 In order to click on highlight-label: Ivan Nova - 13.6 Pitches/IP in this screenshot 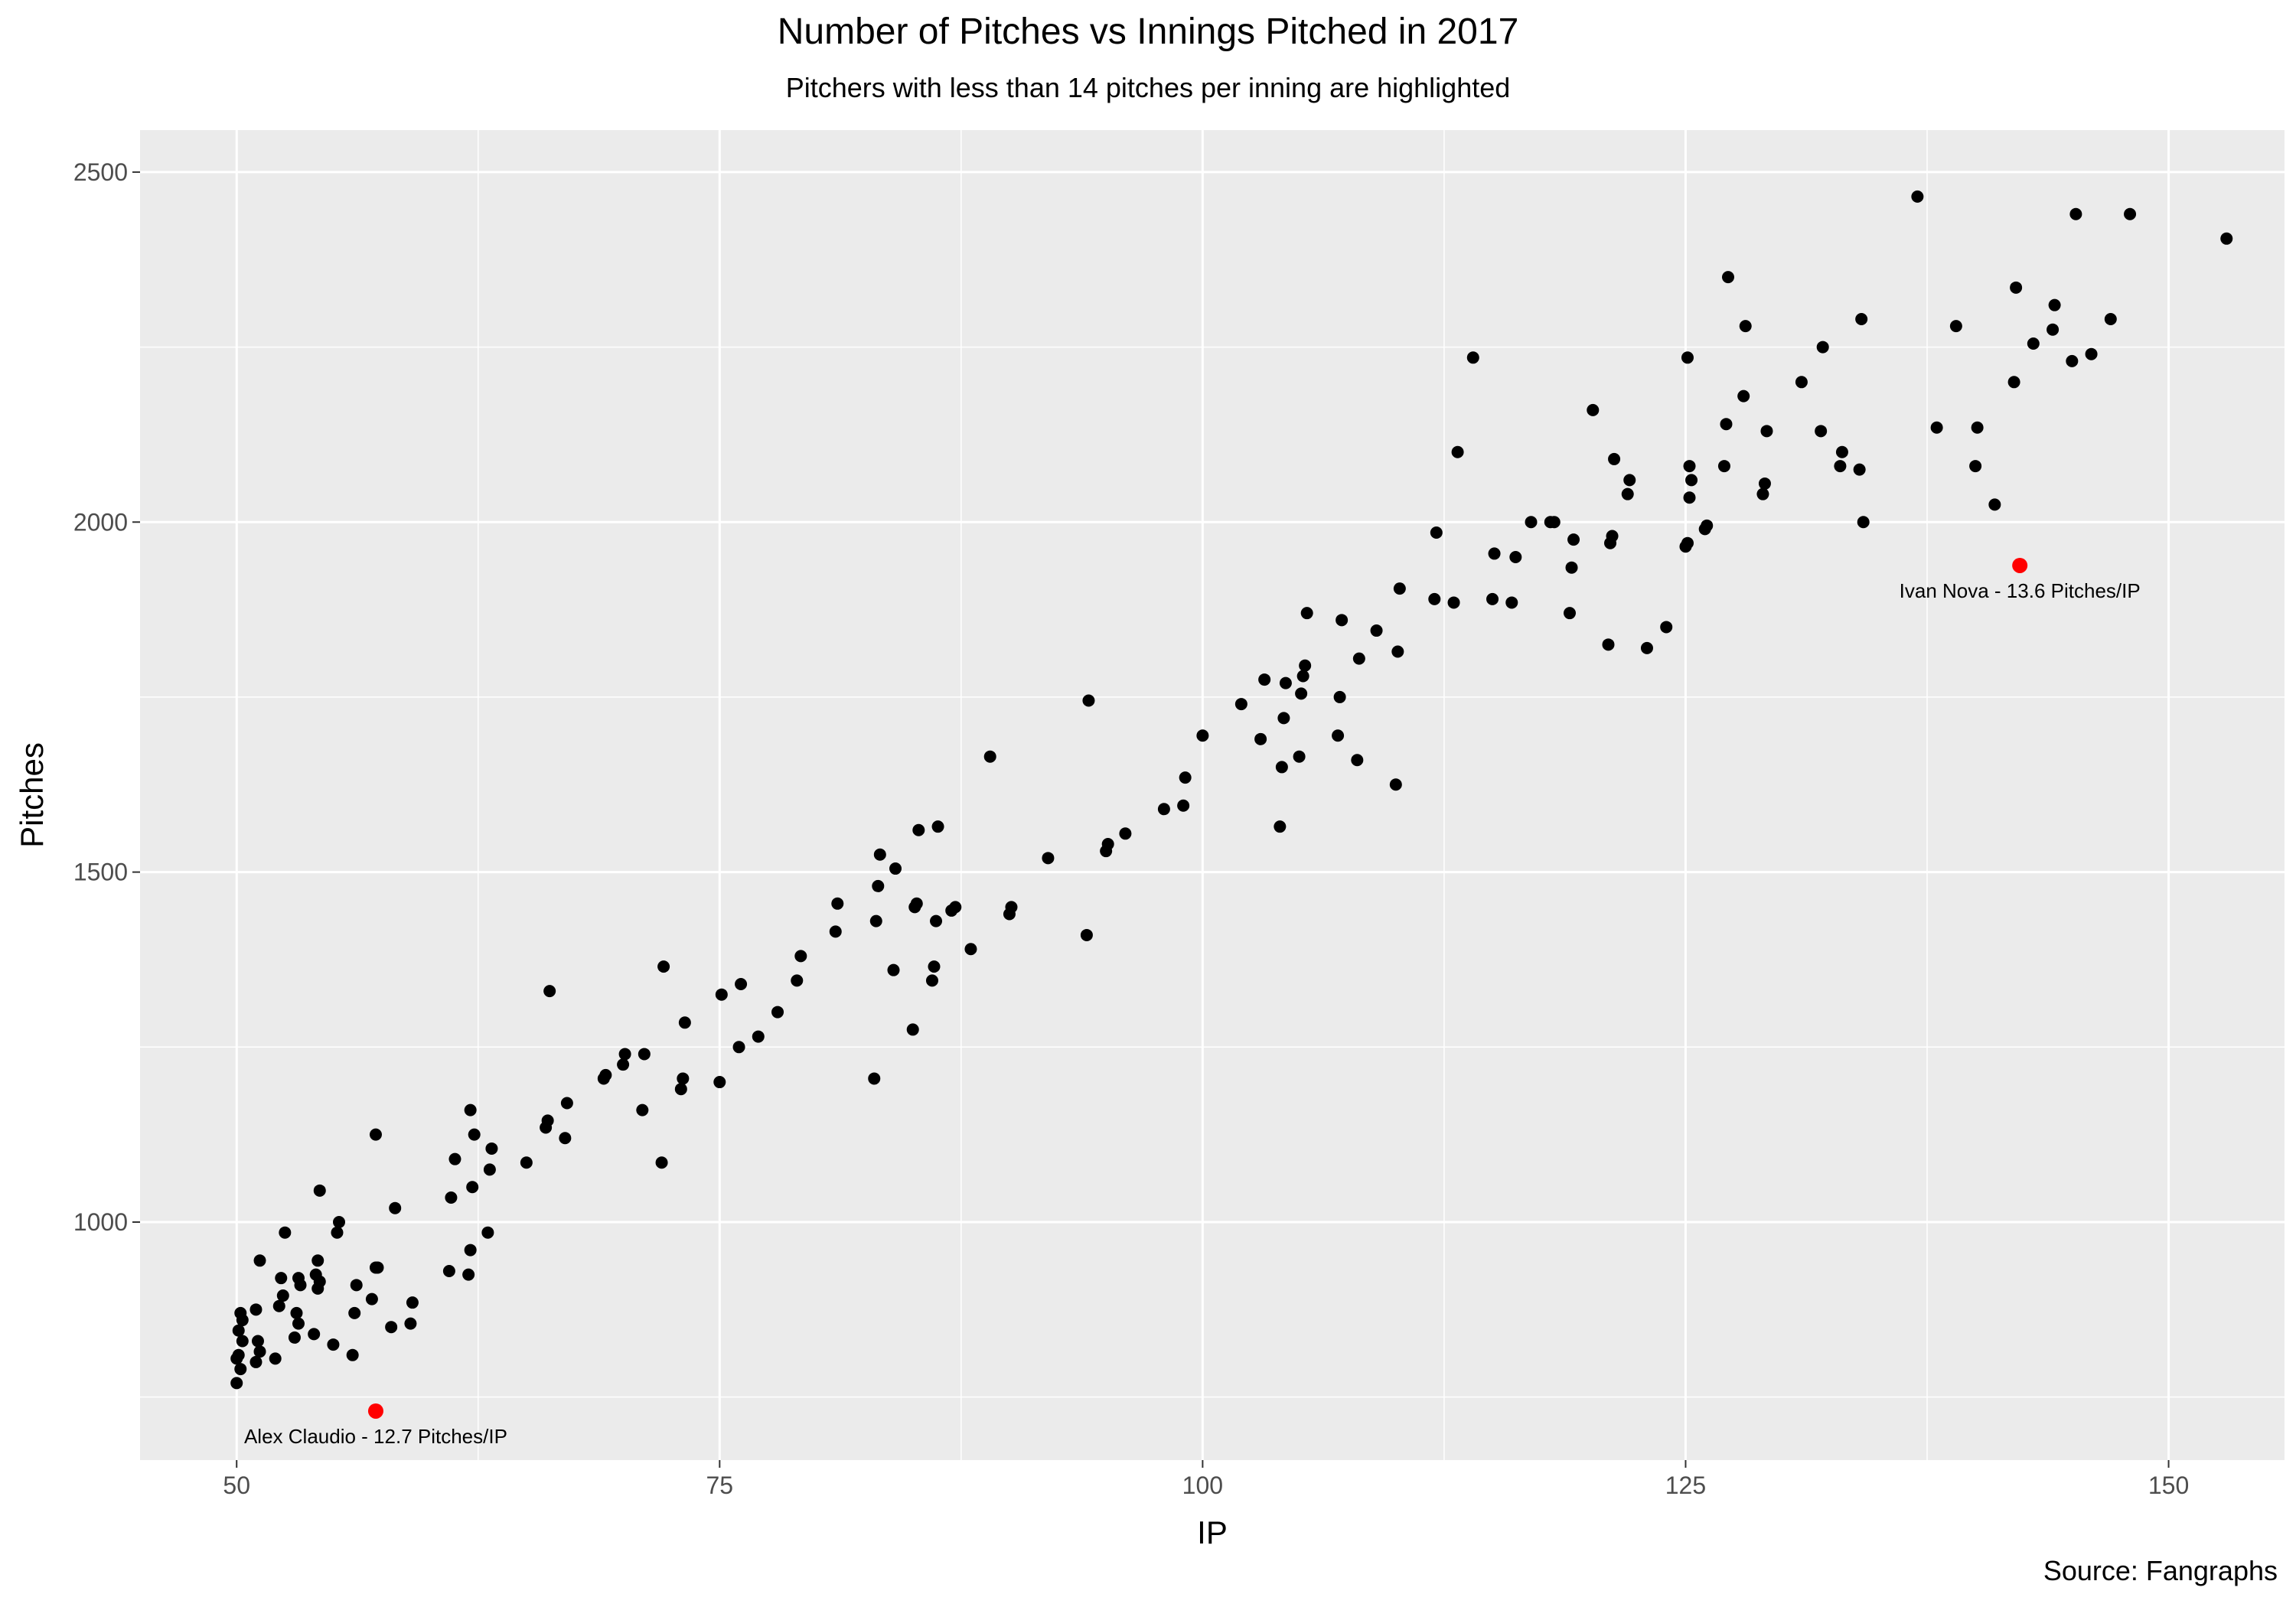, I will do `click(2020, 590)`.